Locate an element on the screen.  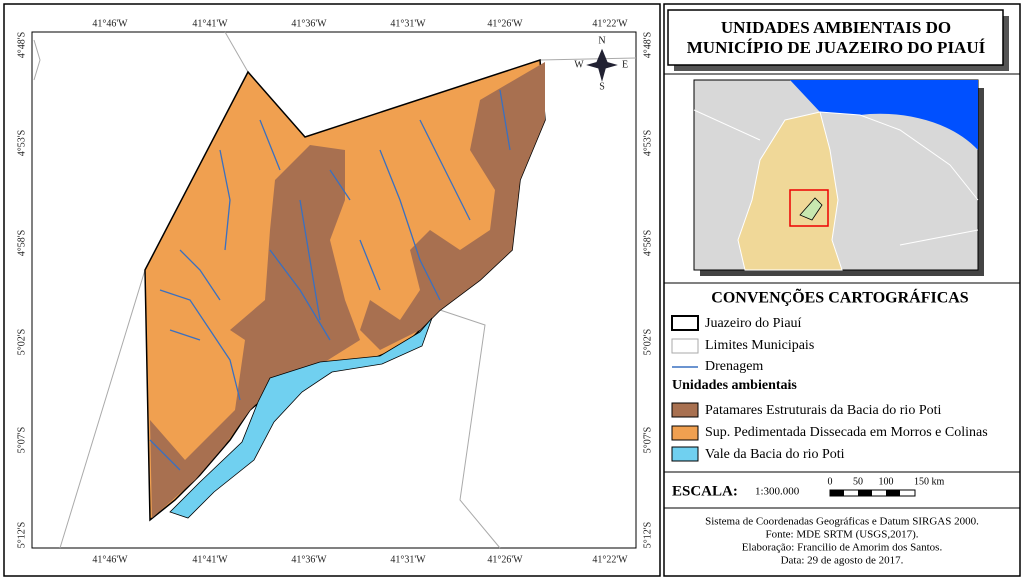
scale-ratio: 1:300.000 is located at coordinates (777, 492).